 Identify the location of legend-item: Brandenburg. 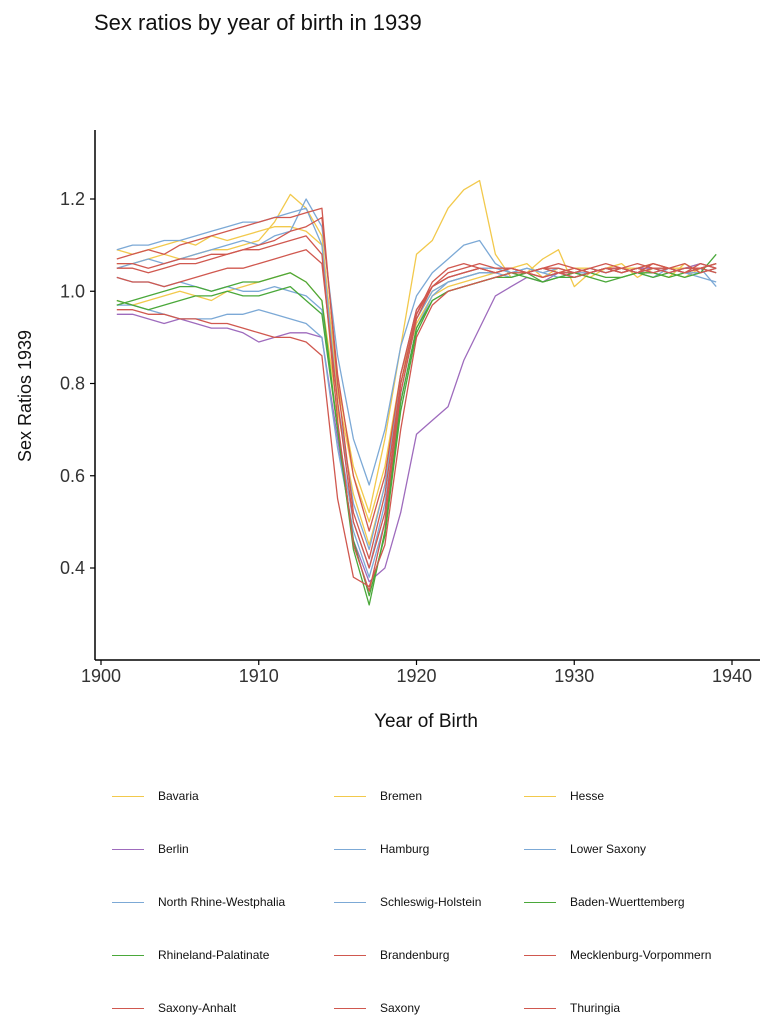
(391, 955).